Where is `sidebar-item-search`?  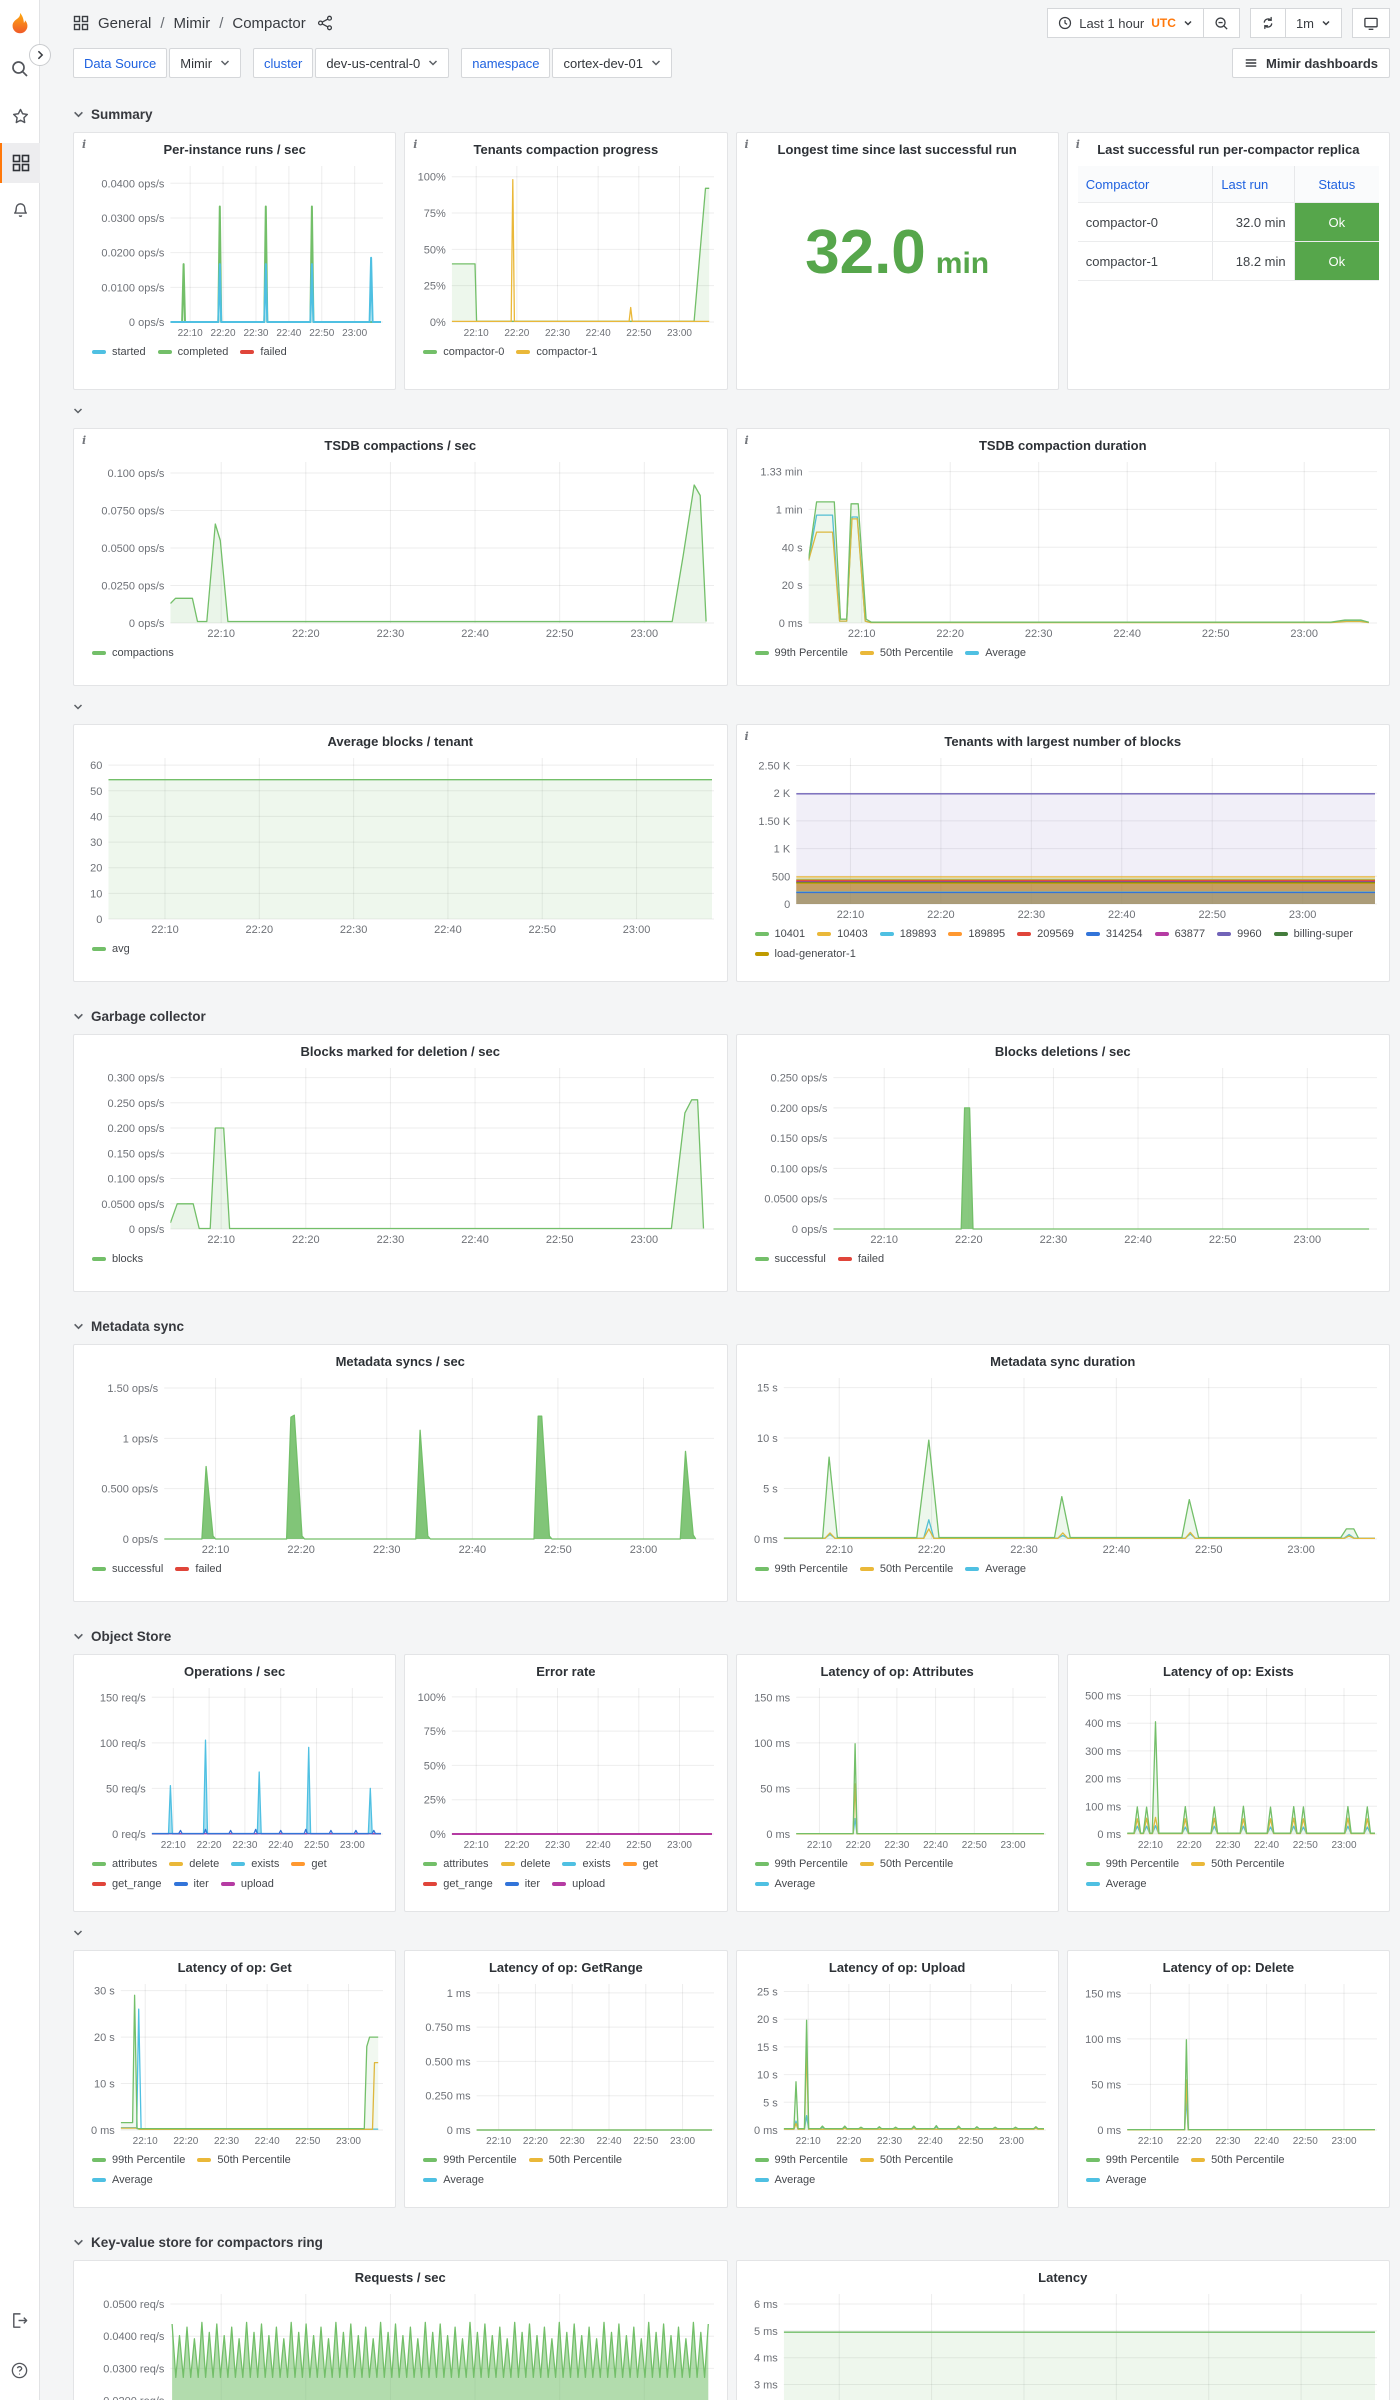 sidebar-item-search is located at coordinates (20, 69).